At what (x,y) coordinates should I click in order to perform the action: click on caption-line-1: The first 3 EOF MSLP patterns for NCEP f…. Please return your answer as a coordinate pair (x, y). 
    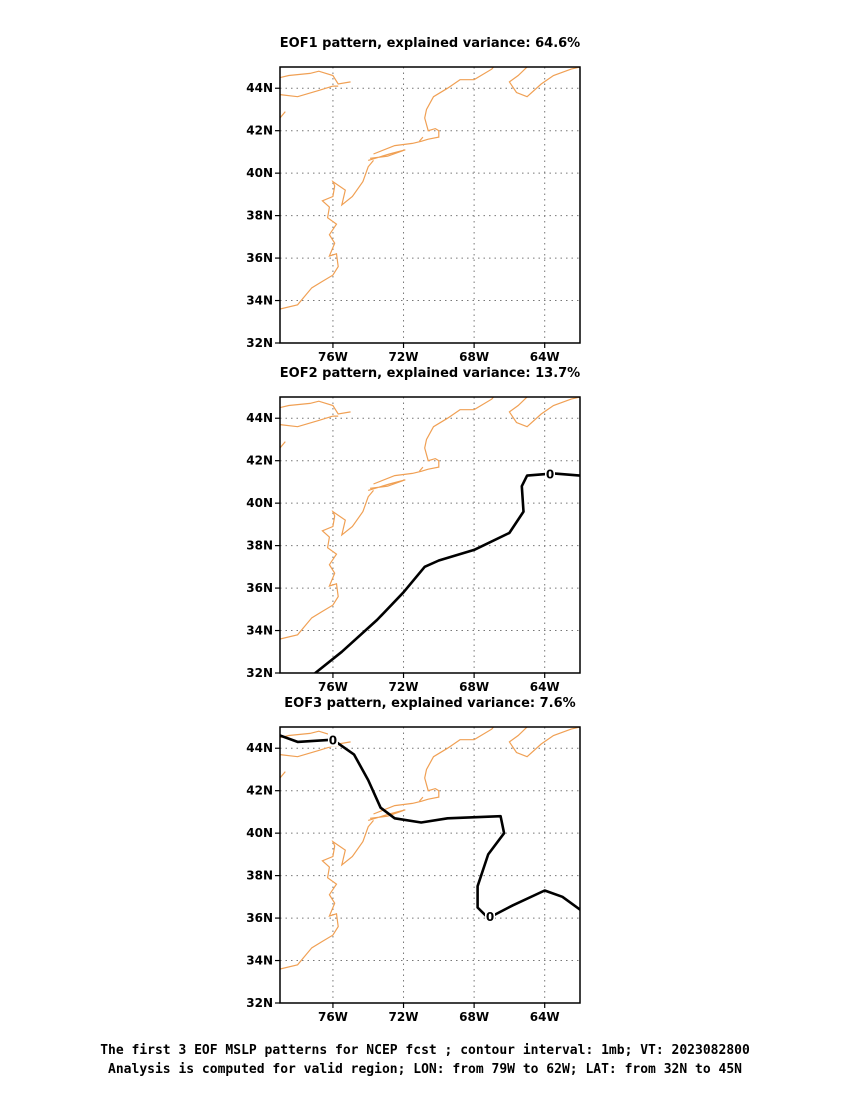
    Looking at the image, I should click on (425, 1050).